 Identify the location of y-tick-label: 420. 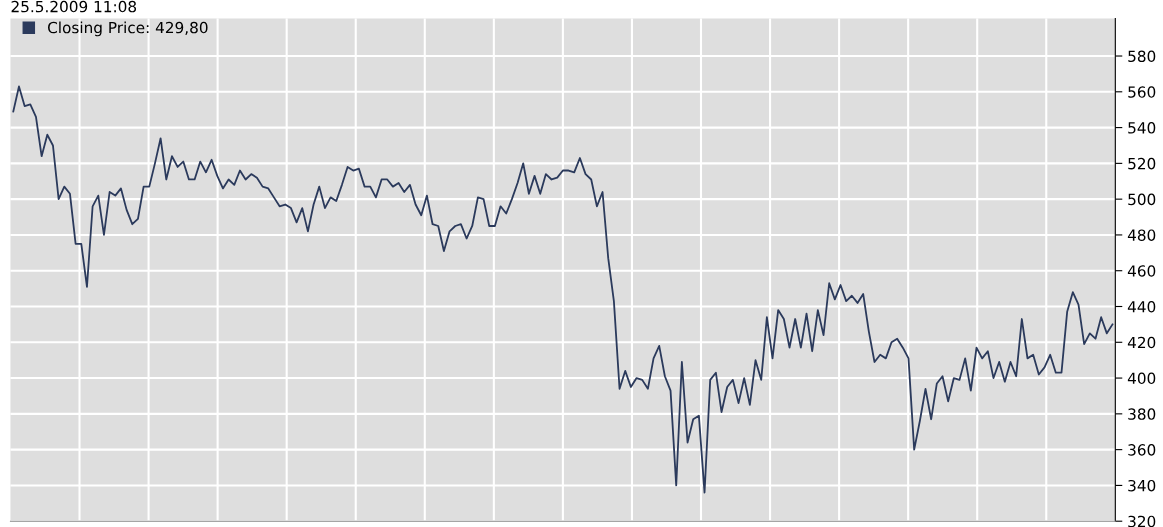
(1141, 342).